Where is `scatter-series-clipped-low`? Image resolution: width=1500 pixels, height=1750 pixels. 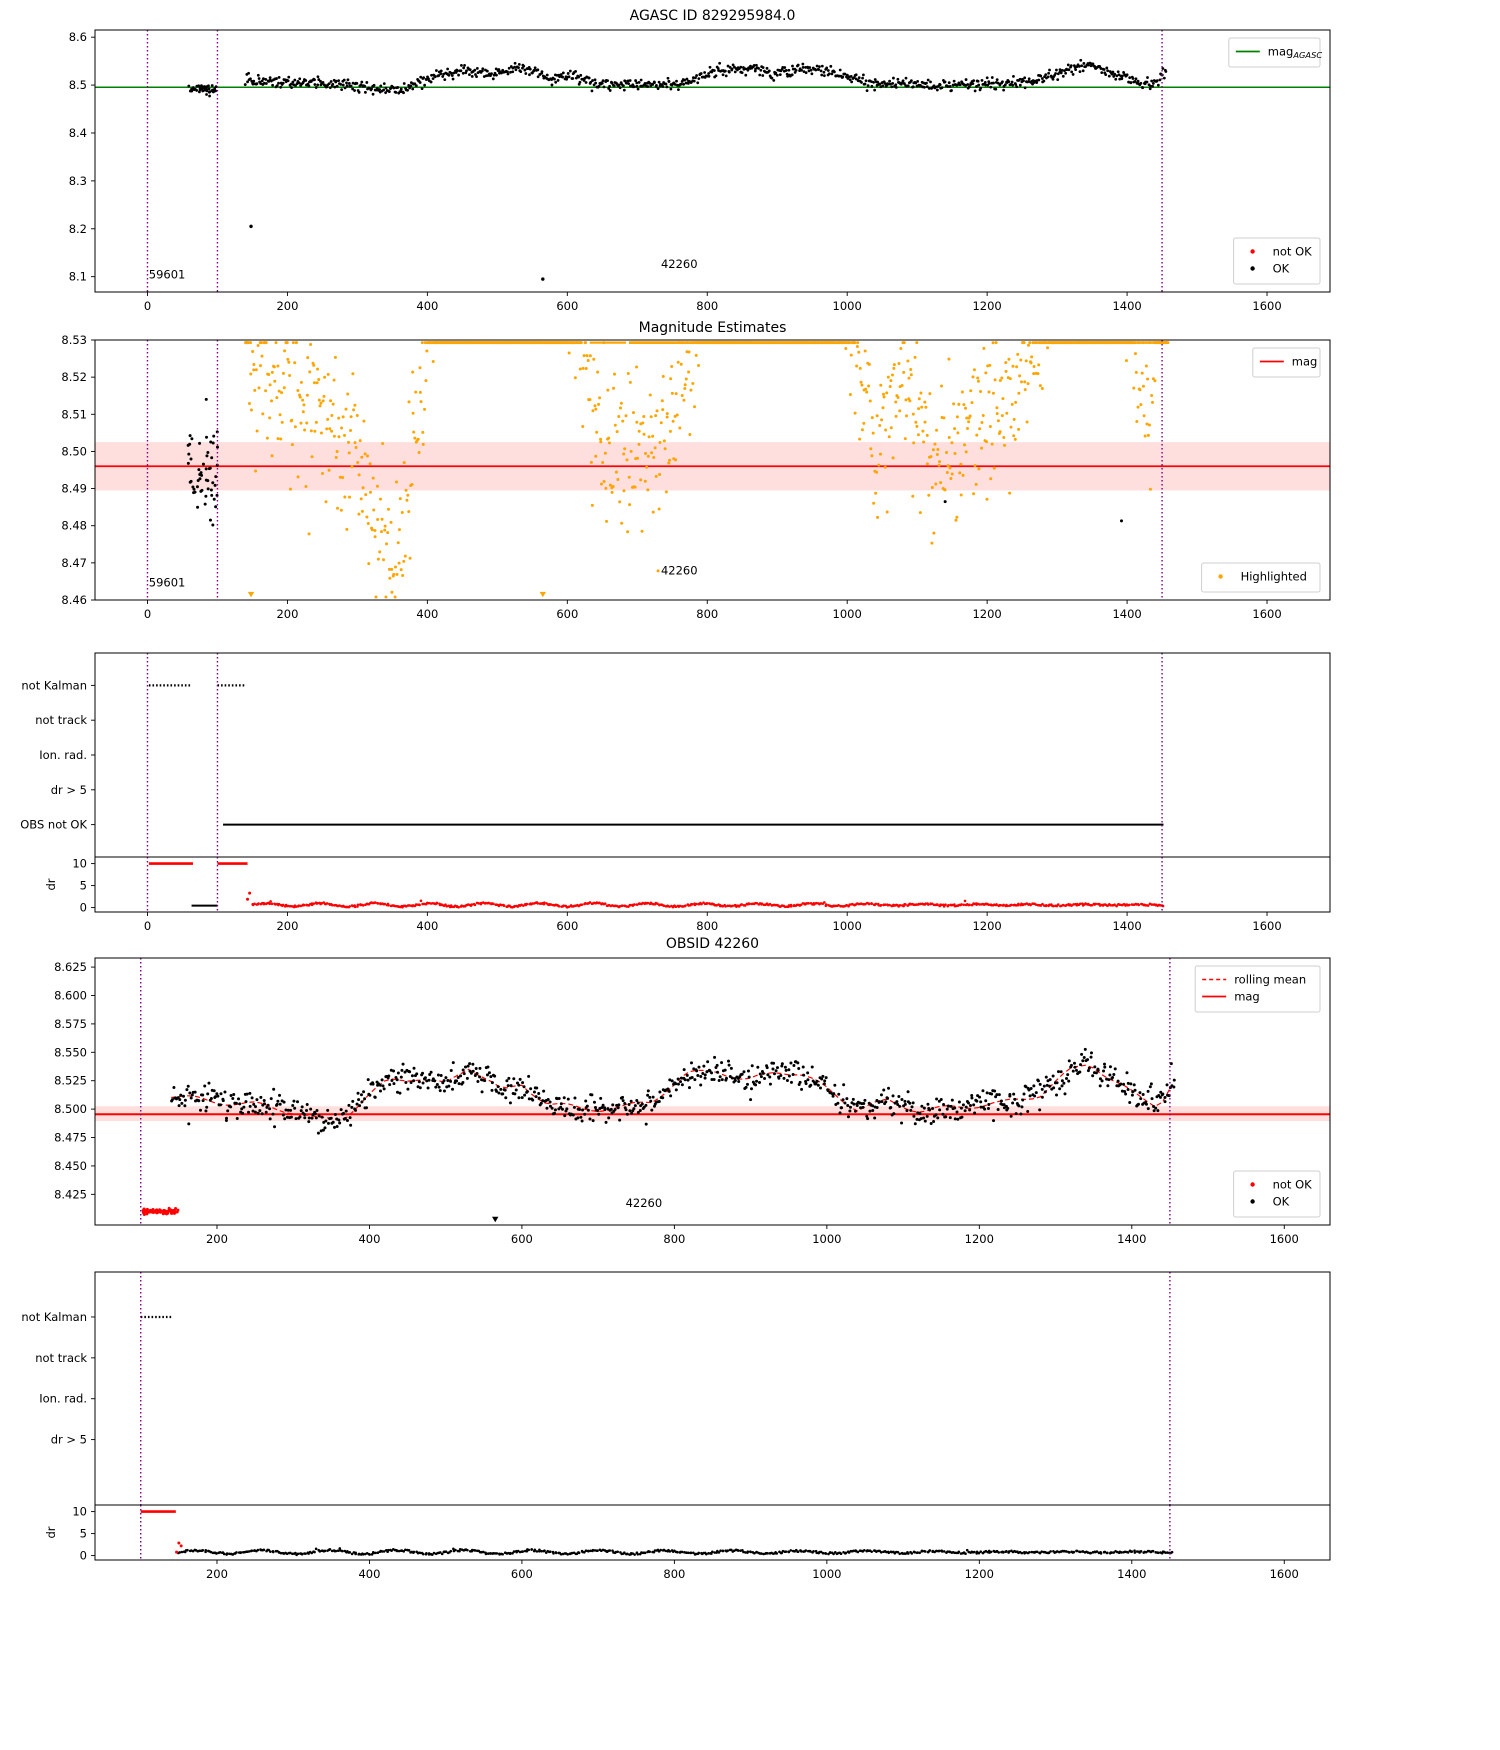 scatter-series-clipped-low is located at coordinates (495, 1219).